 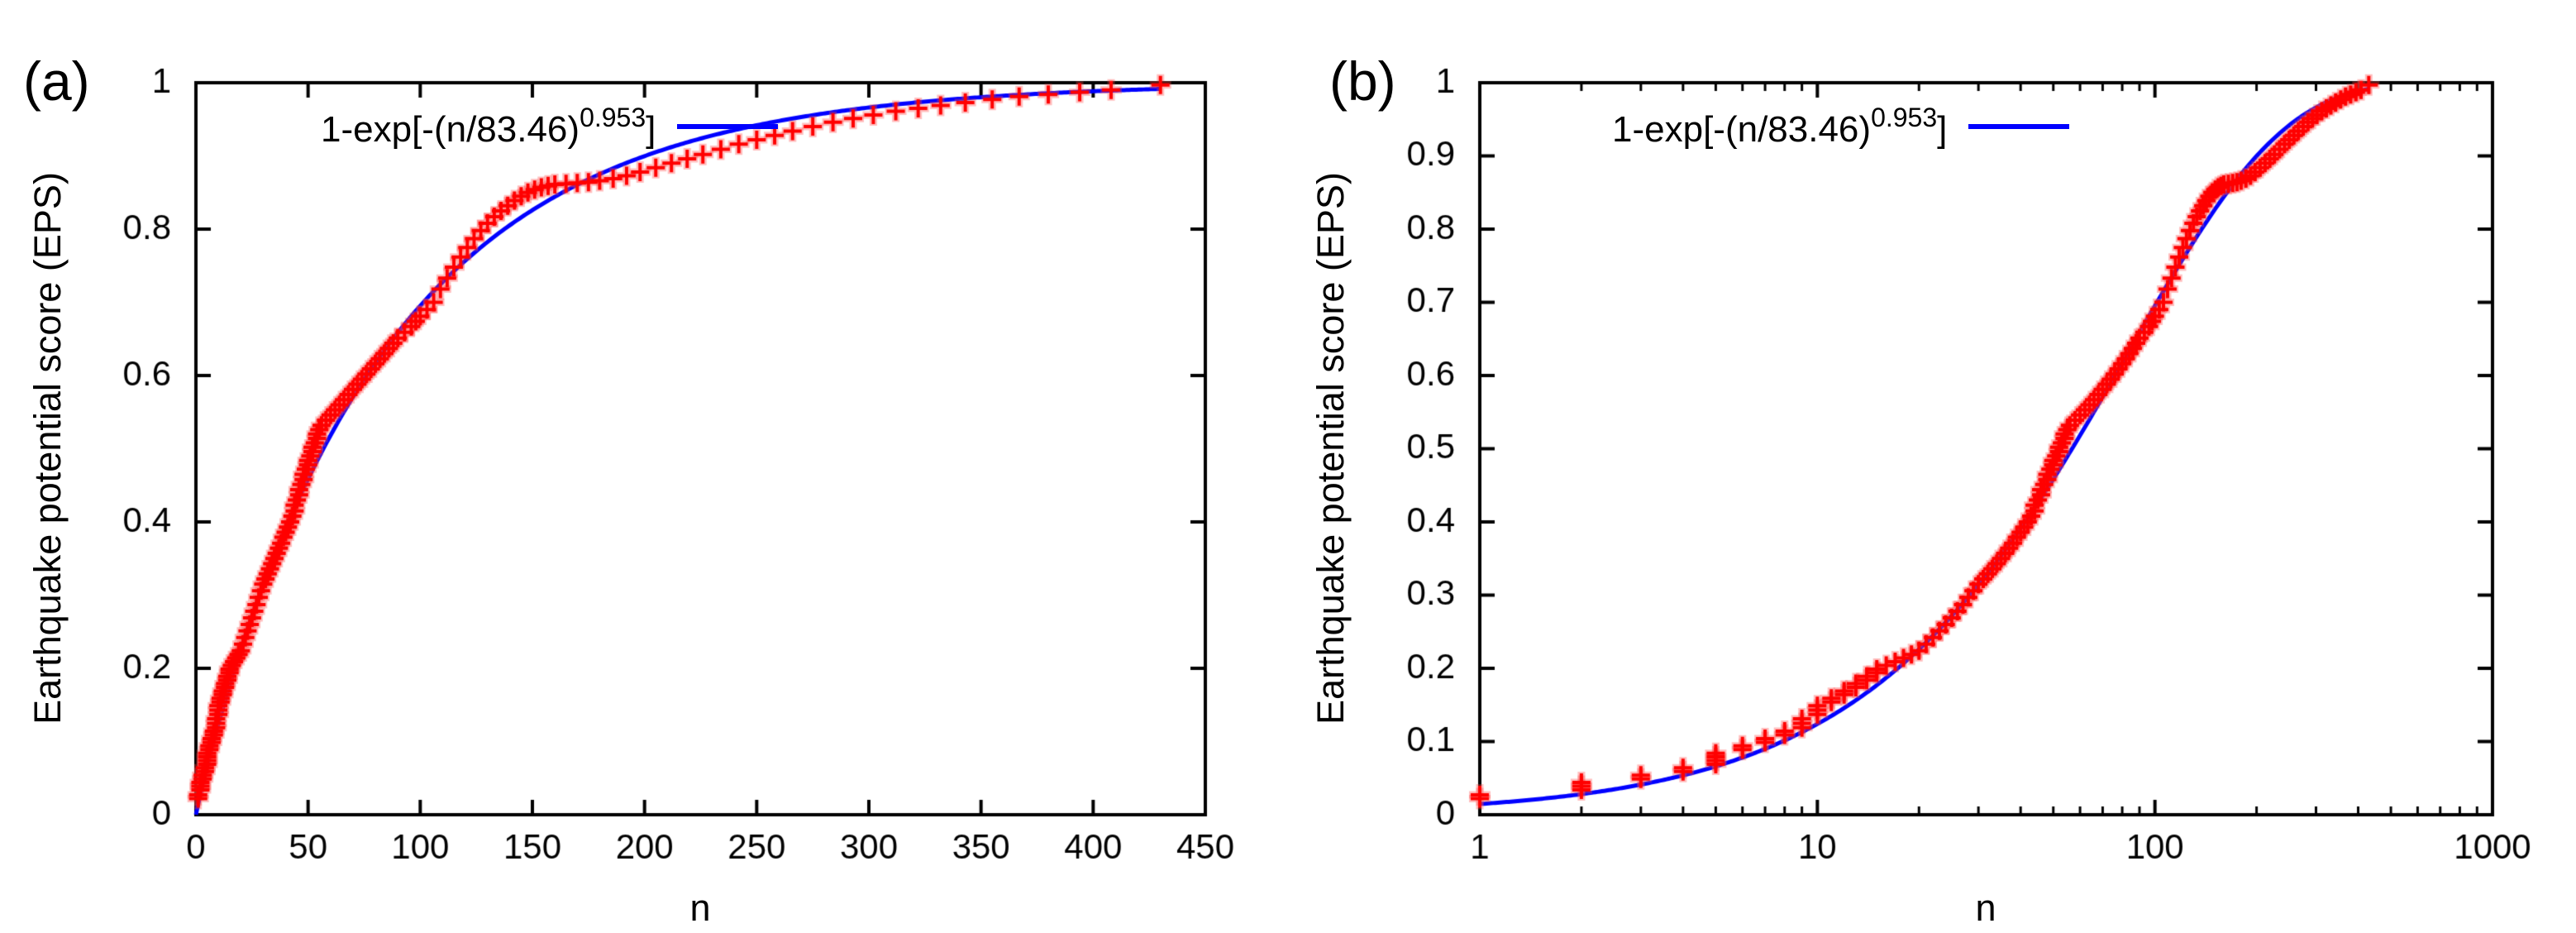 What do you see at coordinates (651, 129) in the screenshot?
I see `legend-formula-close-a: ]` at bounding box center [651, 129].